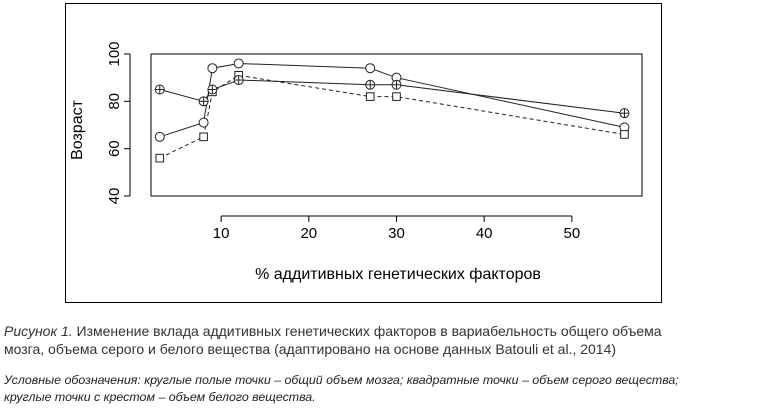 The image size is (762, 412). Describe the element at coordinates (221, 233) in the screenshot. I see `x-tick-label: 10` at that location.